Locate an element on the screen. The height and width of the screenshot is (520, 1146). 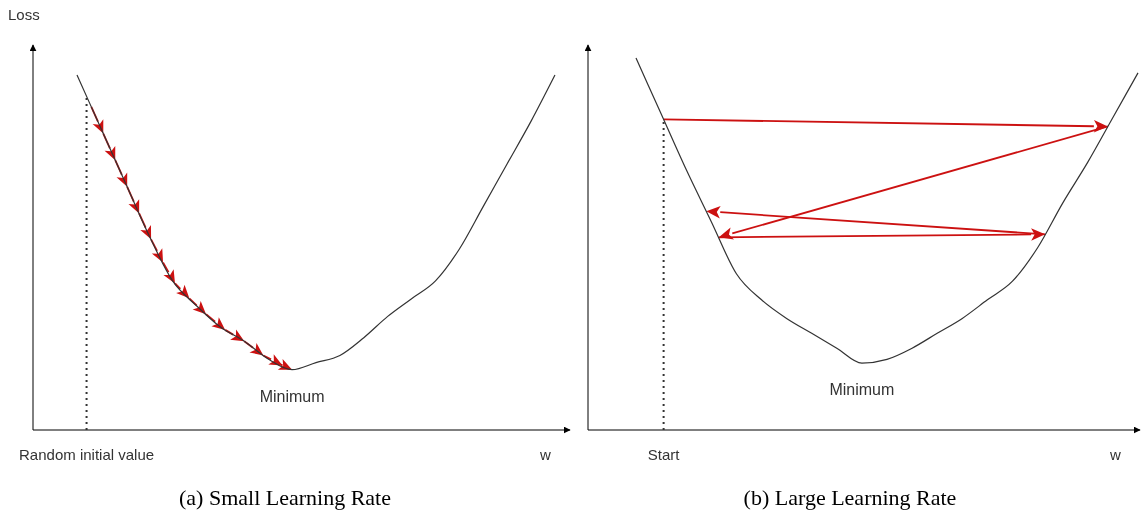
y-axis-title: Loss is located at coordinates (24, 14).